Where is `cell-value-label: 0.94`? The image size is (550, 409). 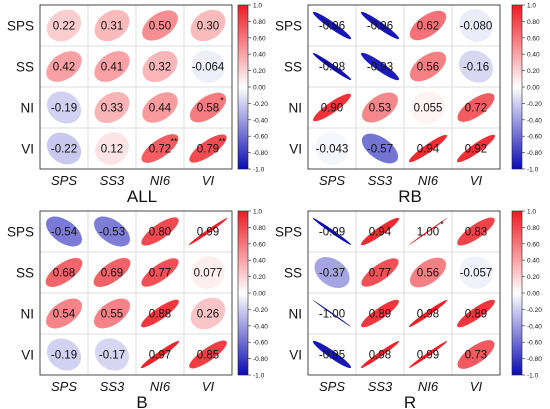 cell-value-label: 0.94 is located at coordinates (380, 233).